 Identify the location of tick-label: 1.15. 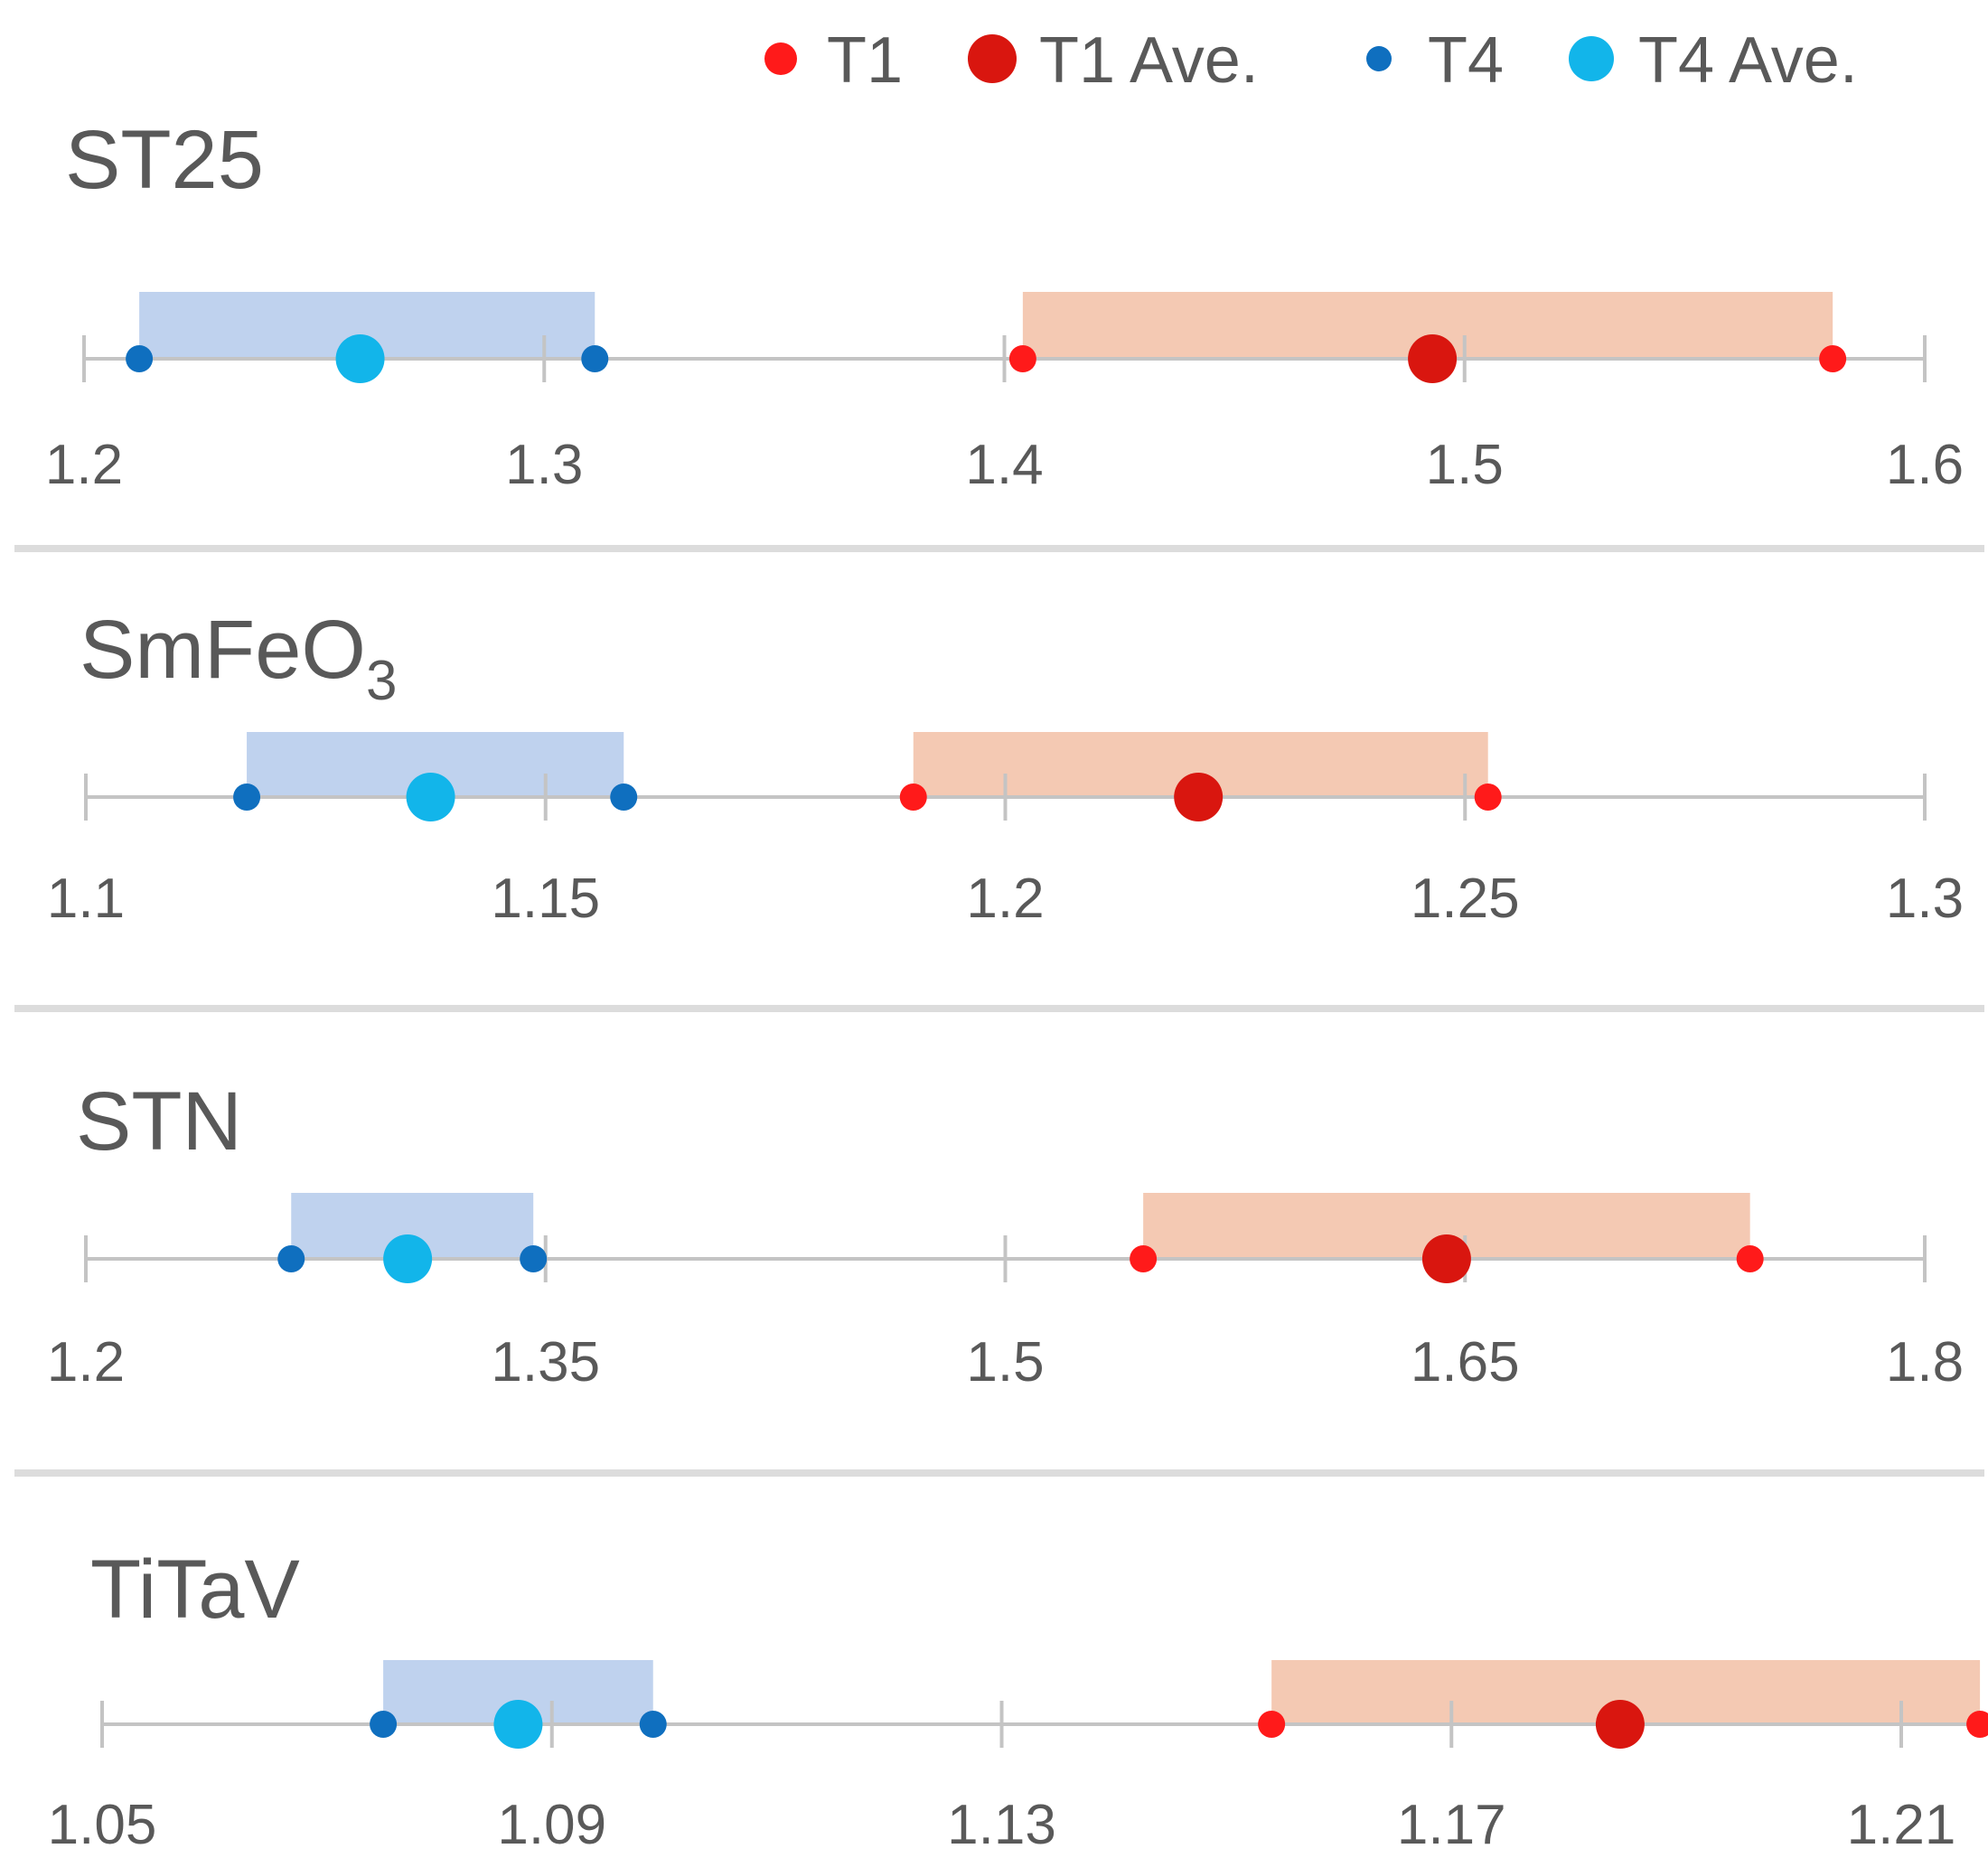
(545, 899).